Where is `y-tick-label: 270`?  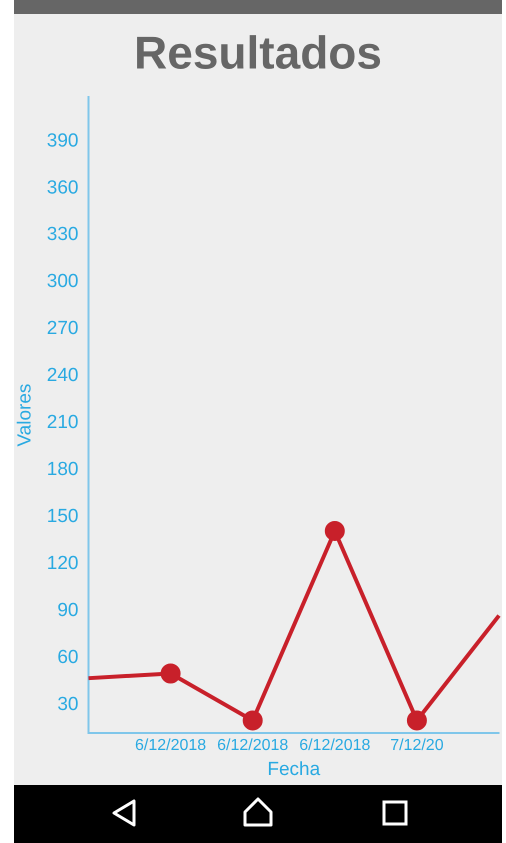
y-tick-label: 270 is located at coordinates (62, 329).